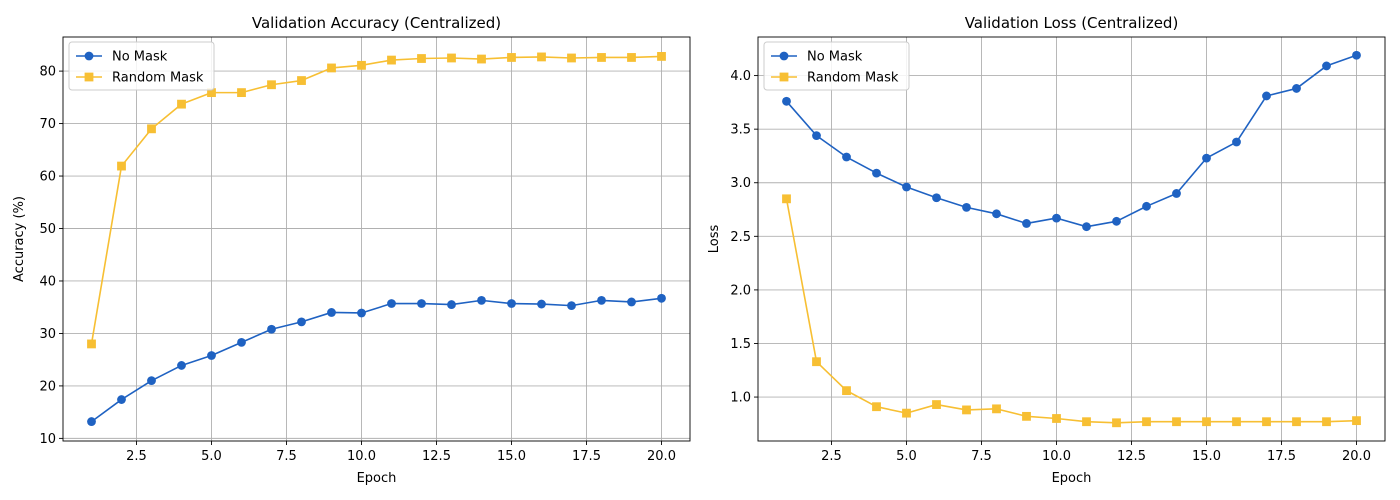  What do you see at coordinates (714, 239) in the screenshot?
I see `y-axis-label: Loss` at bounding box center [714, 239].